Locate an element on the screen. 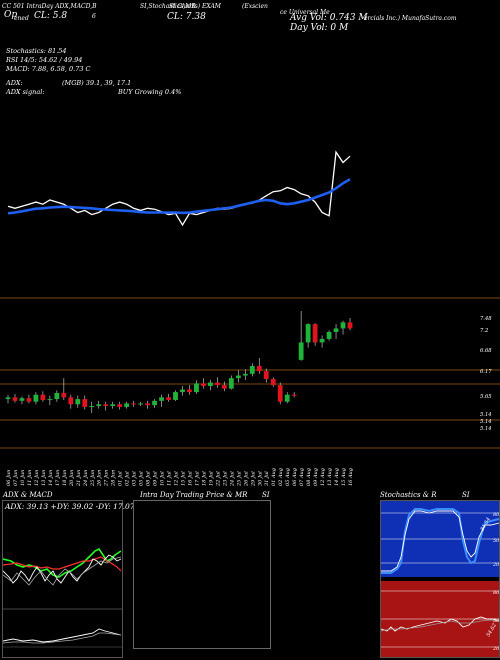 The width and height of the screenshot is (500, 660). intraday-panel is located at coordinates (202, 574).